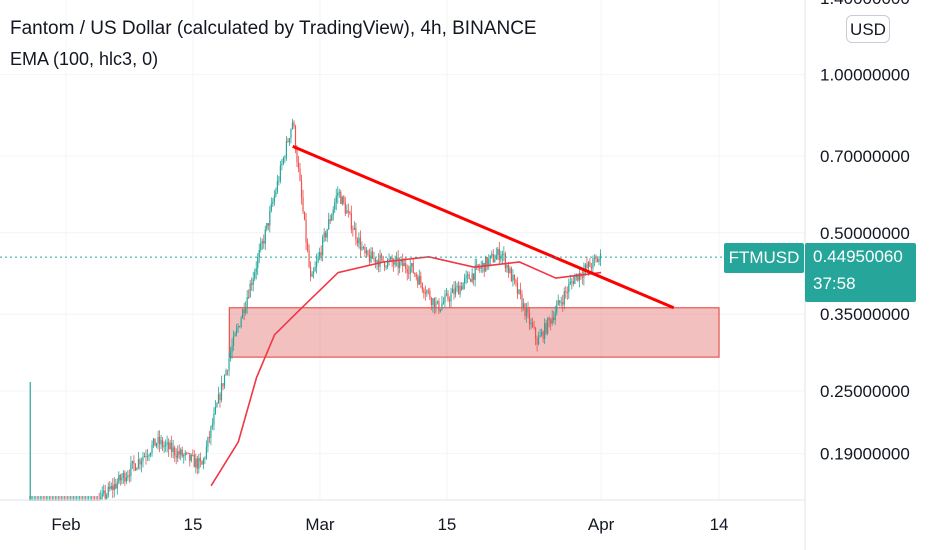 This screenshot has height=550, width=932. Describe the element at coordinates (474, 332) in the screenshot. I see `support-zone` at that location.